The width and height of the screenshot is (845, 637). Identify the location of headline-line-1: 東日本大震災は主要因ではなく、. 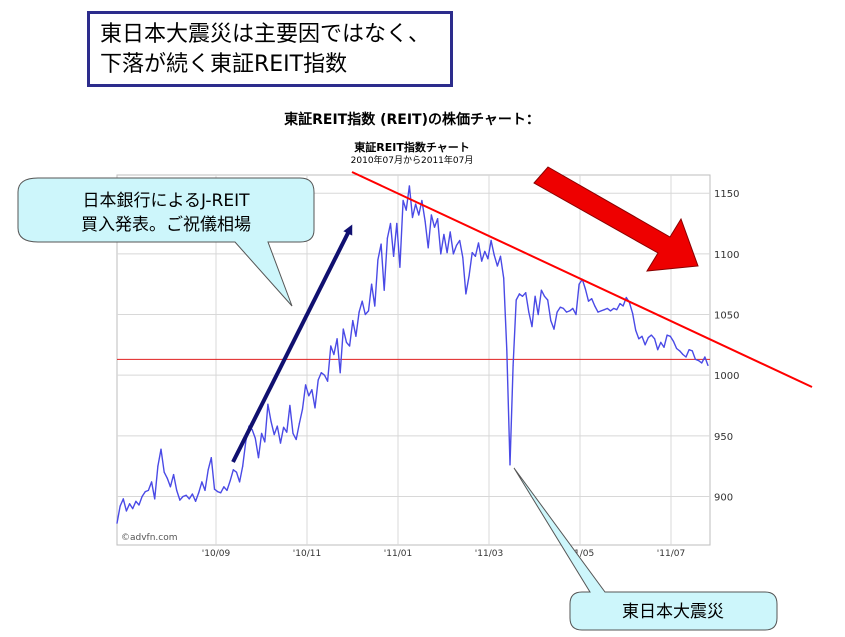
(265, 34).